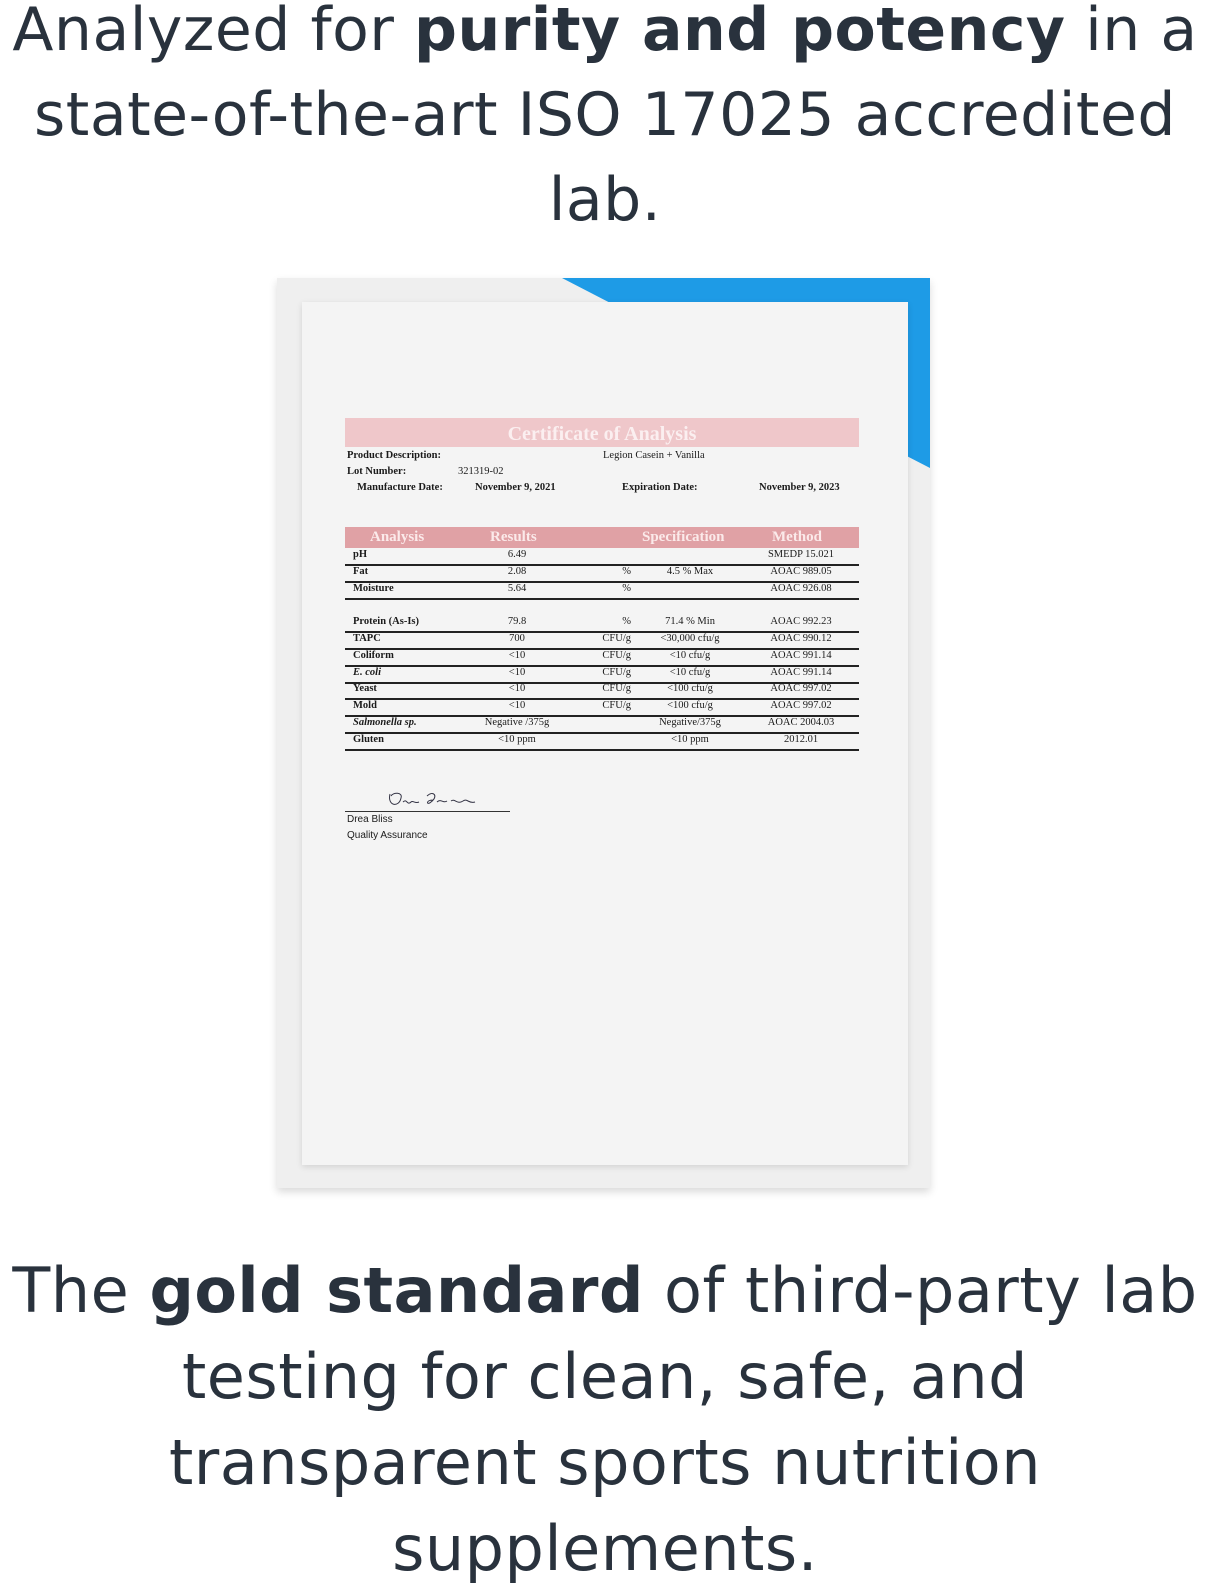  I want to click on cell-analysis: Moisture, so click(373, 588).